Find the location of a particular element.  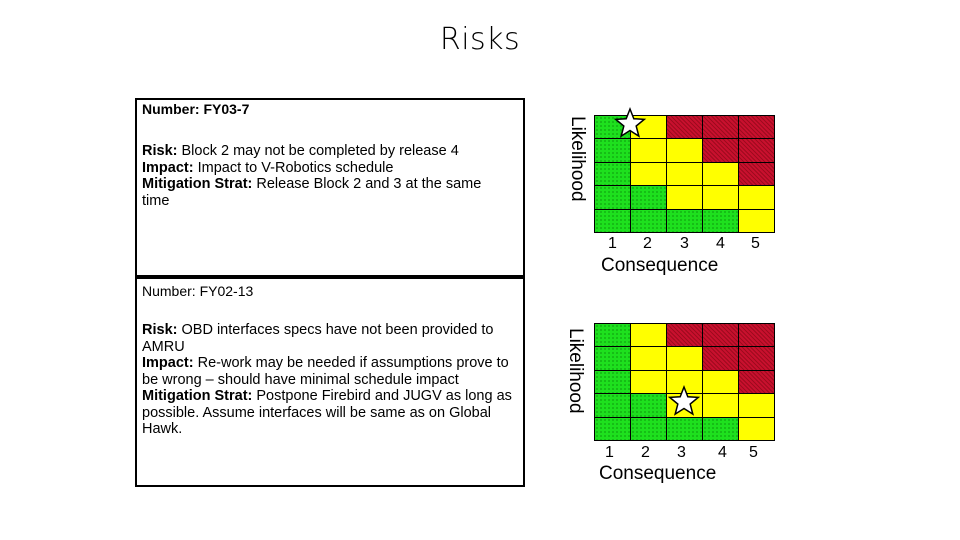

consequence-label-1: Consequence is located at coordinates (660, 265).